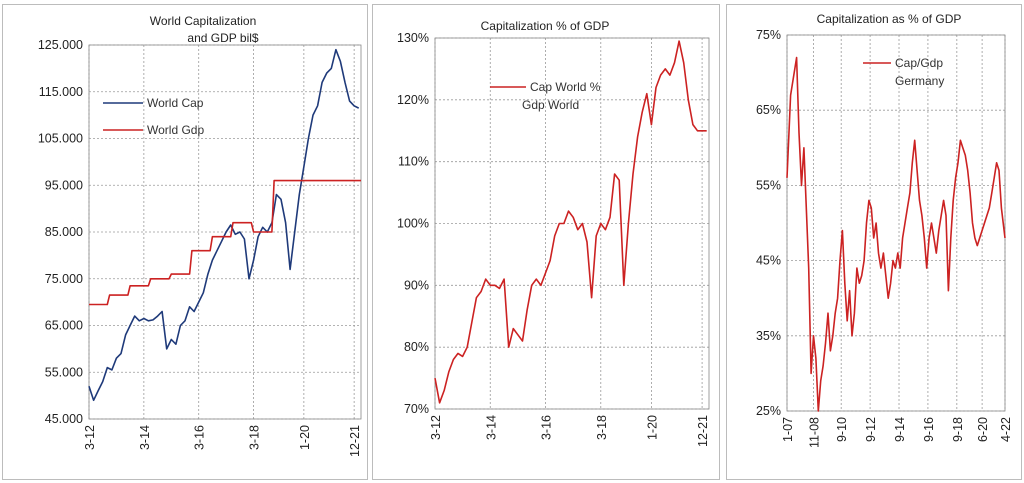 Image resolution: width=1024 pixels, height=483 pixels. What do you see at coordinates (561, 96) in the screenshot?
I see `legend-label: Cap World % Gdp World` at bounding box center [561, 96].